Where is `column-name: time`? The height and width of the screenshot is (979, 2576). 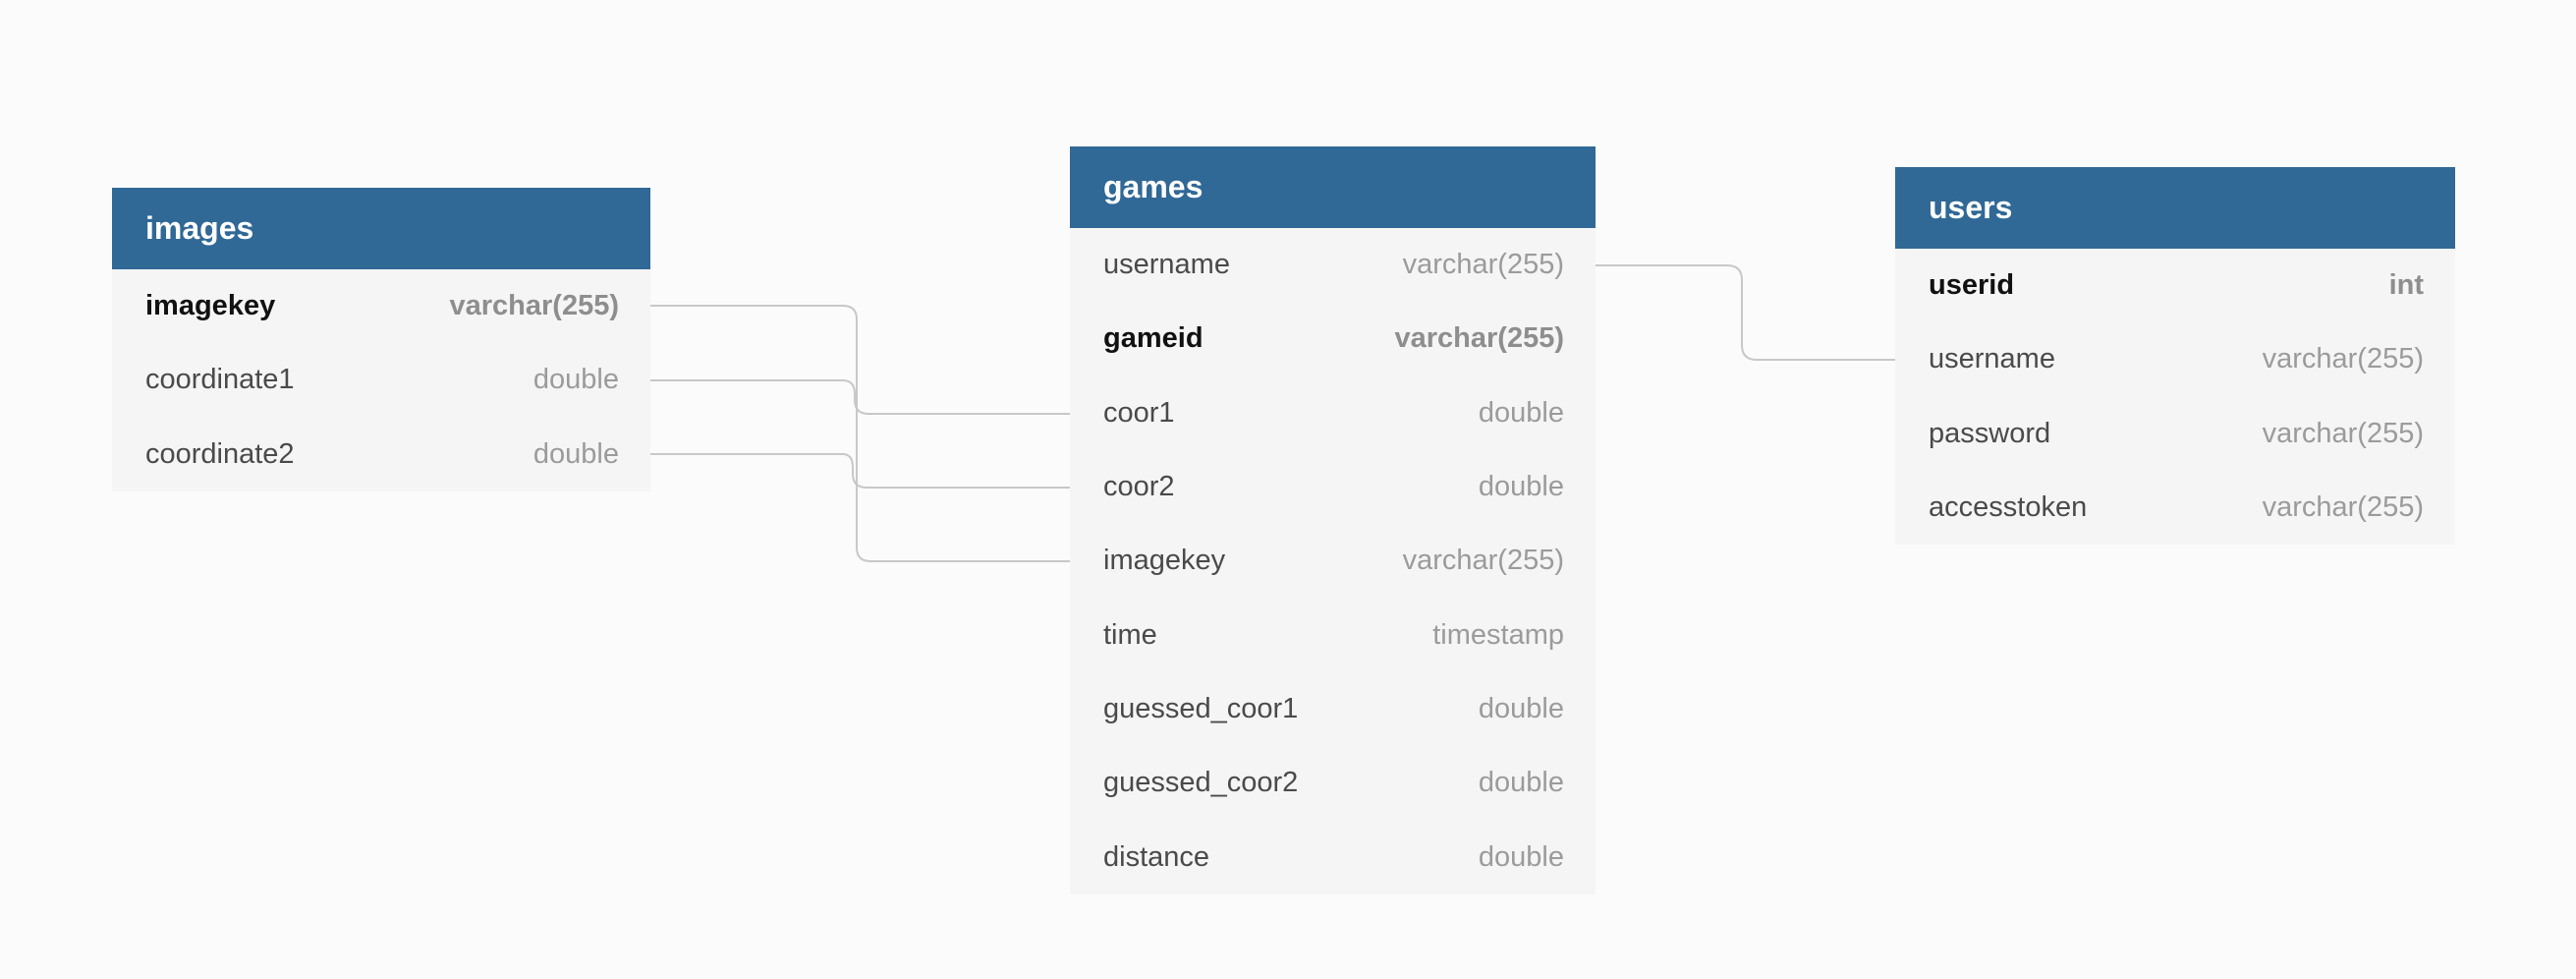
column-name: time is located at coordinates (1130, 634).